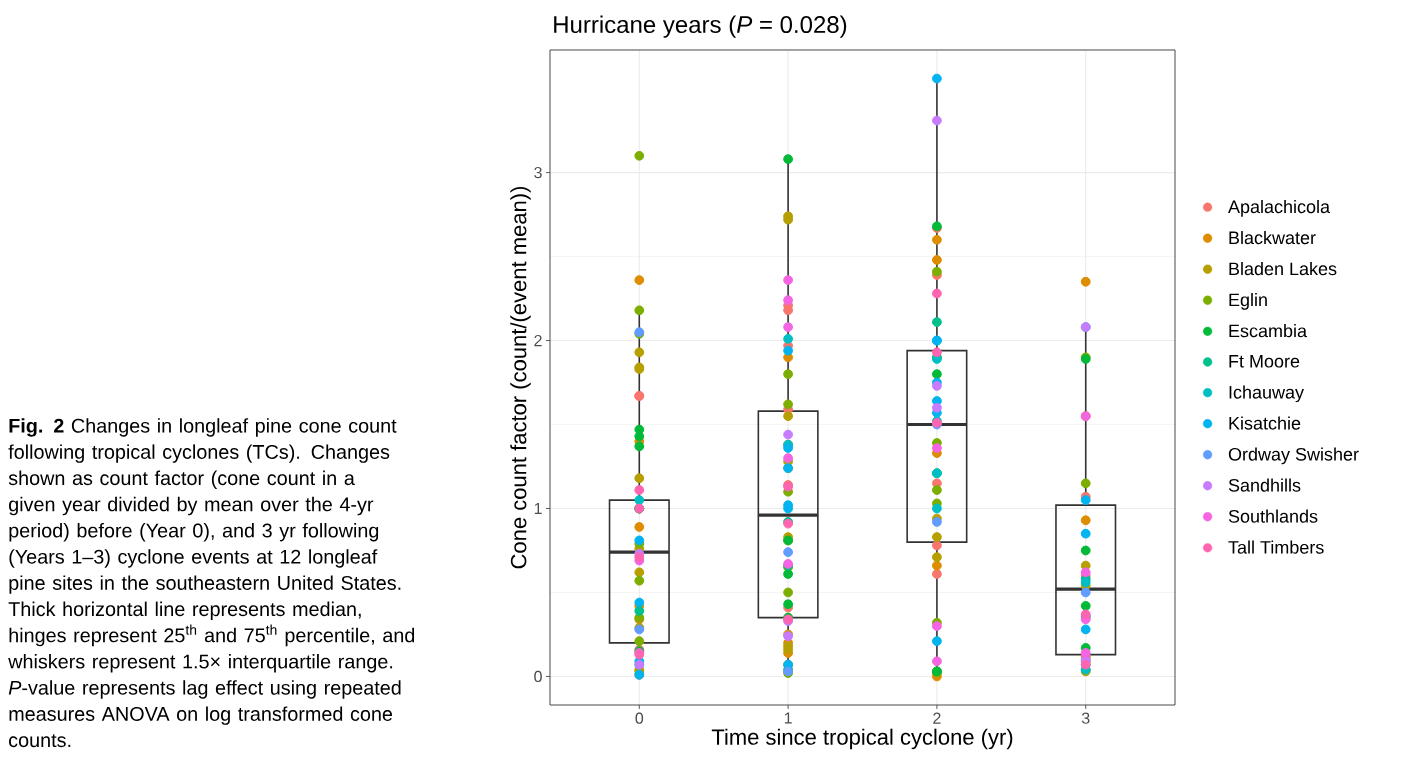  Describe the element at coordinates (1272, 237) in the screenshot. I see `legend-label: Blackwater` at that location.